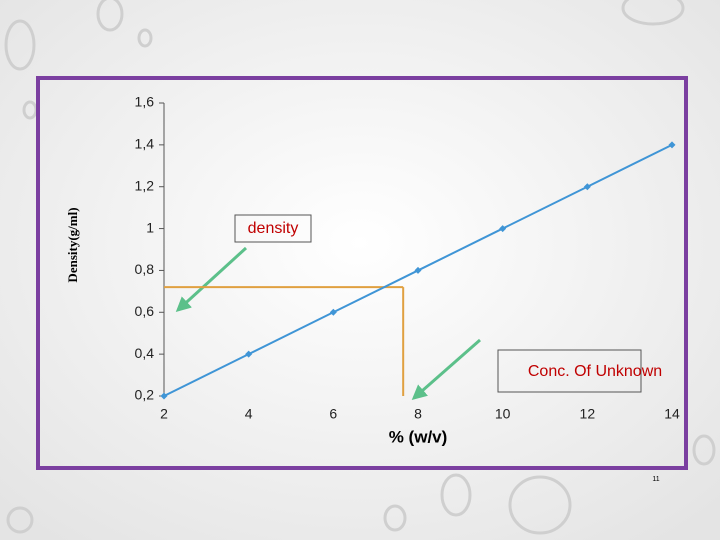 This screenshot has width=720, height=545. Describe the element at coordinates (145, 102) in the screenshot. I see `y-tick-label: 1,6` at that location.